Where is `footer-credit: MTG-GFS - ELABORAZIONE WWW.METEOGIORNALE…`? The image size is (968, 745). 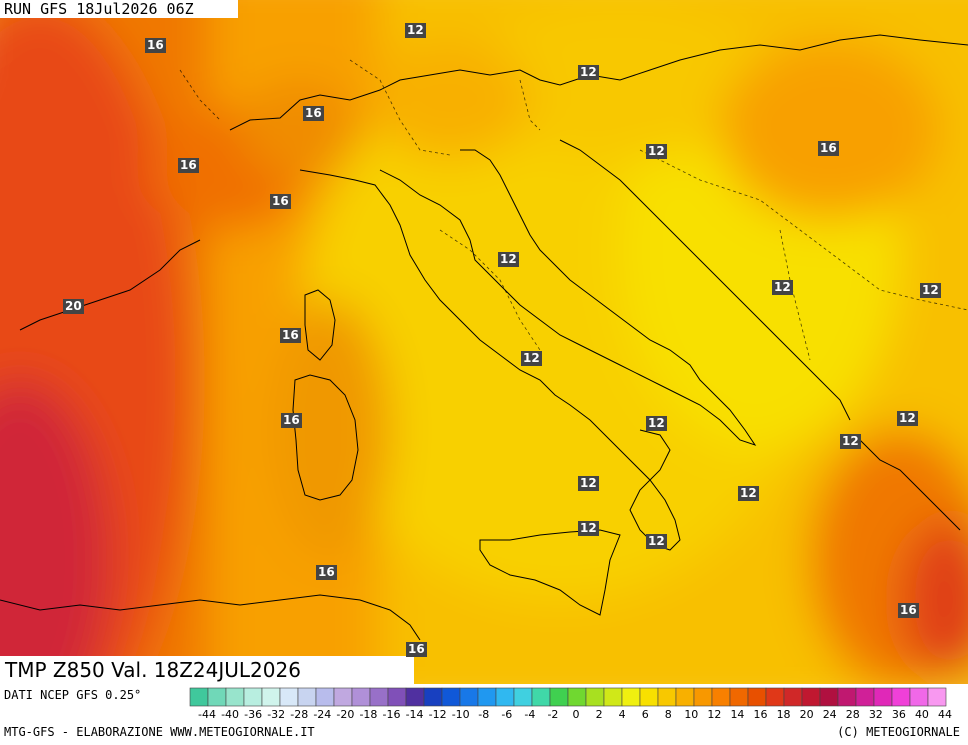
footer-credit: MTG-GFS - ELABORAZIONE WWW.METEOGIORNALE… is located at coordinates (159, 732).